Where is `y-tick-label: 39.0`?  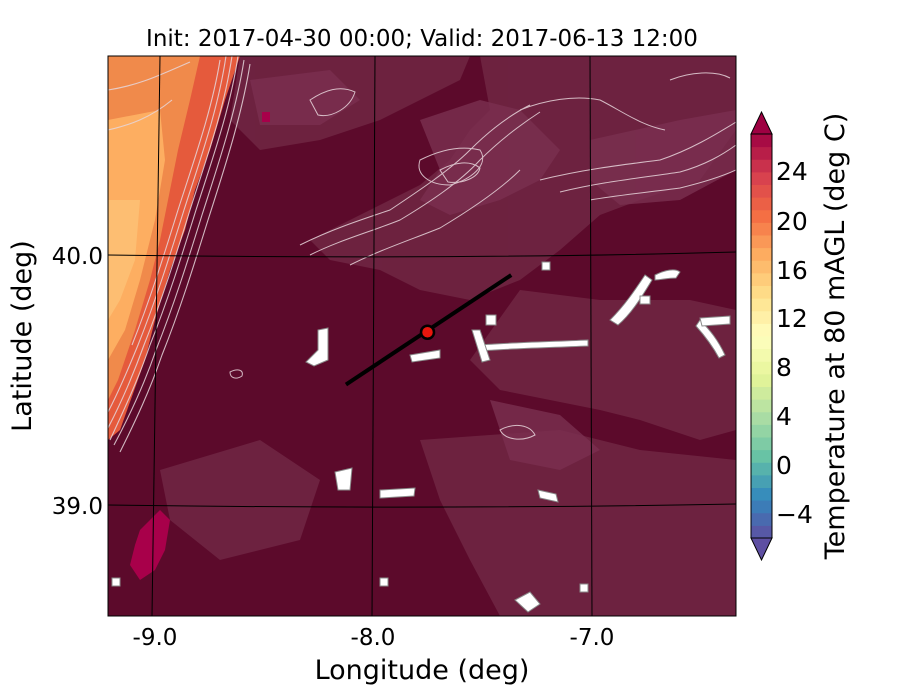
y-tick-label: 39.0 is located at coordinates (77, 507).